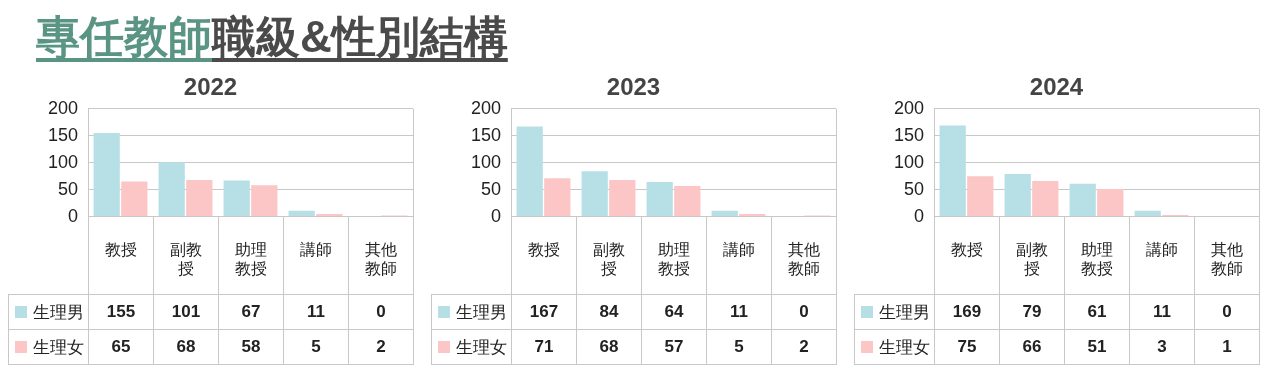 This screenshot has height=385, width=1277. I want to click on data-label: 84, so click(609, 312).